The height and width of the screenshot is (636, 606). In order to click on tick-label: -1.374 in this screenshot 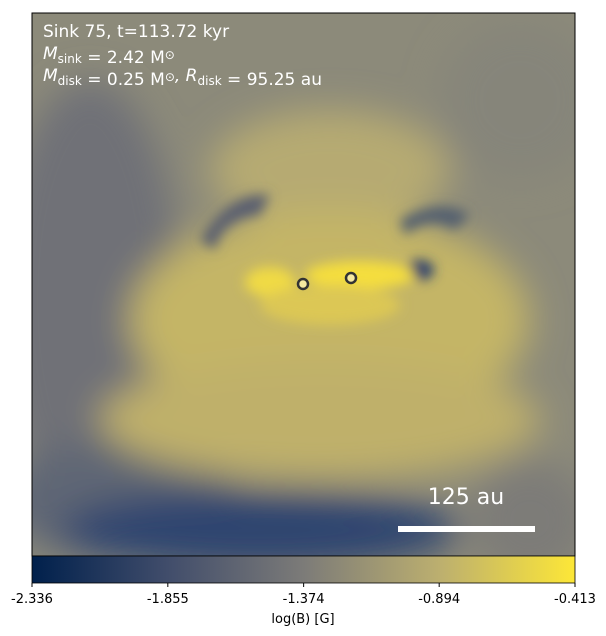, I will do `click(304, 599)`.